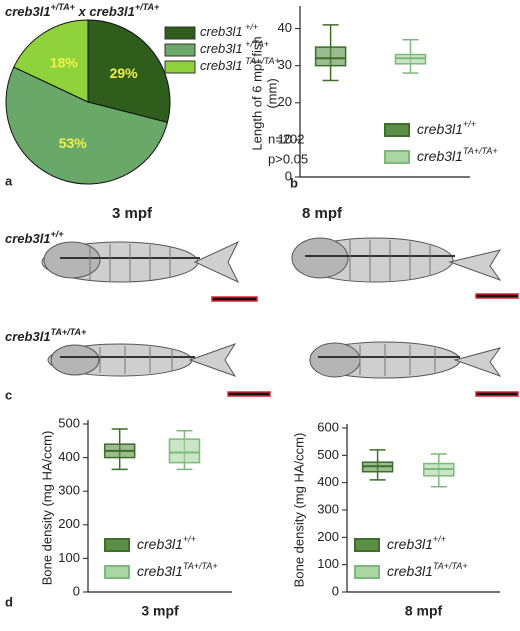  Describe the element at coordinates (424, 611) in the screenshot. I see `x-axis-label: 8 mpf` at that location.